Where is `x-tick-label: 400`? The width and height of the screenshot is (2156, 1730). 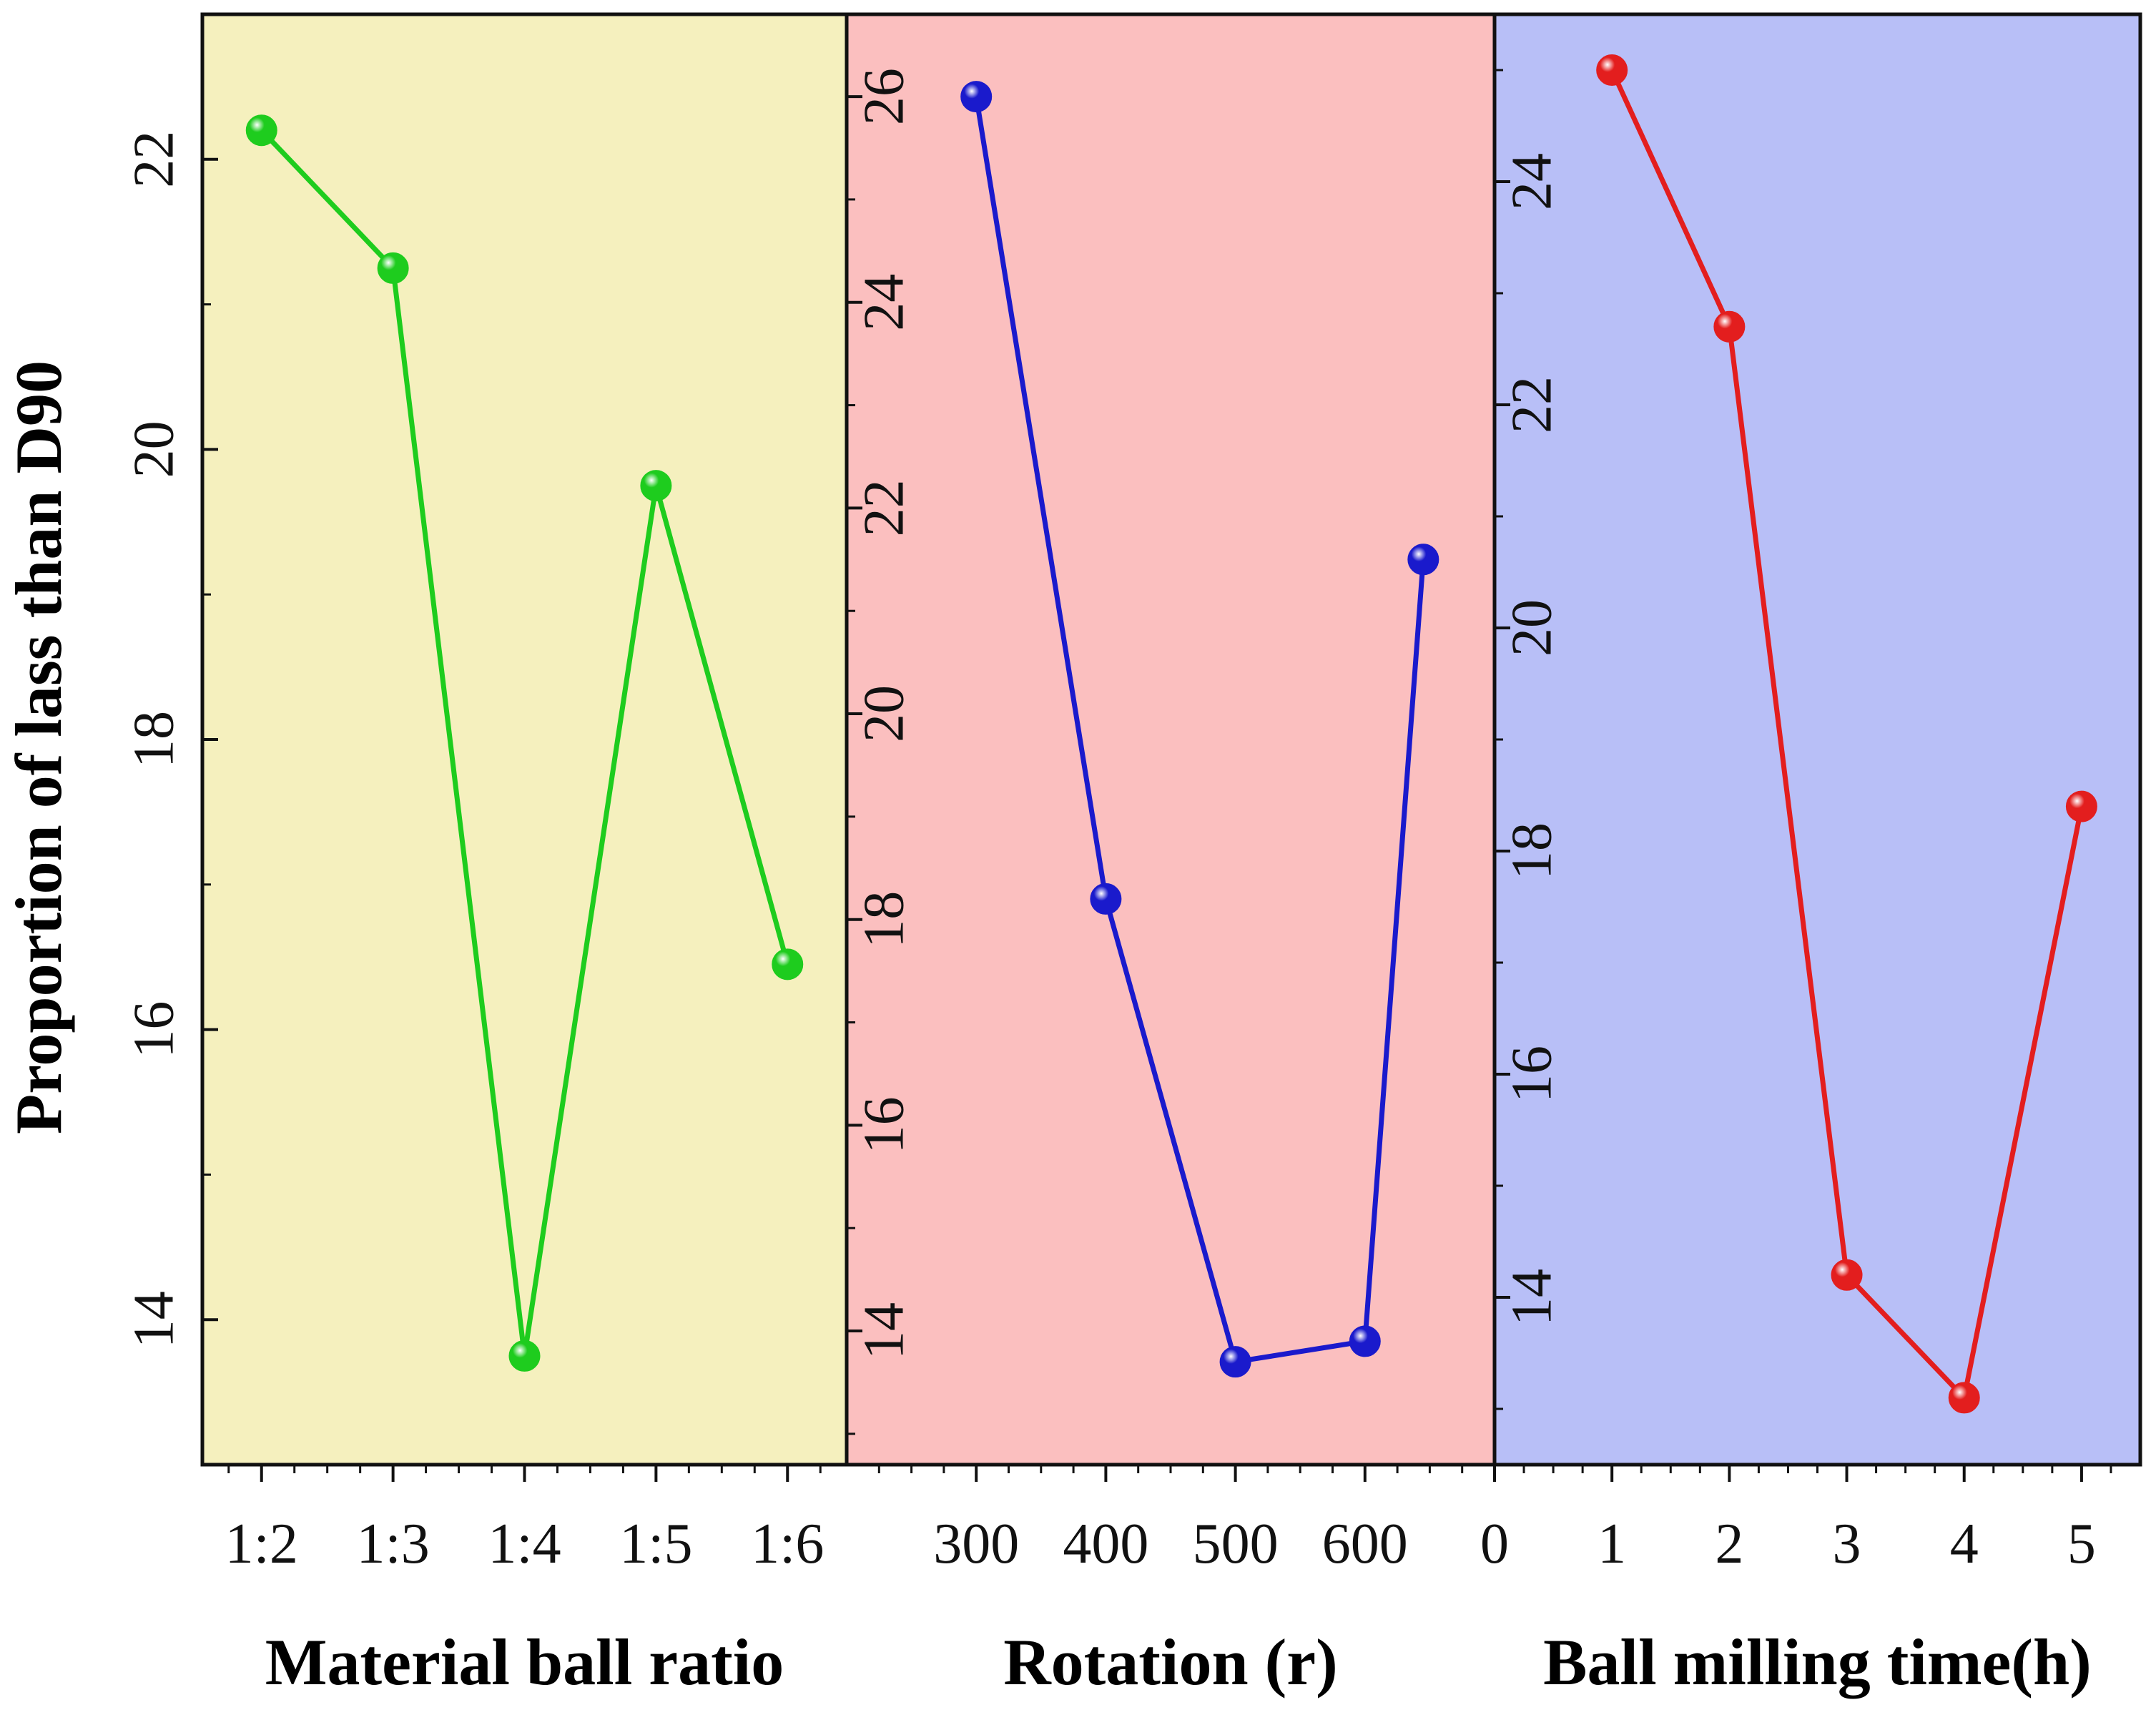
x-tick-label: 400 is located at coordinates (1105, 1544).